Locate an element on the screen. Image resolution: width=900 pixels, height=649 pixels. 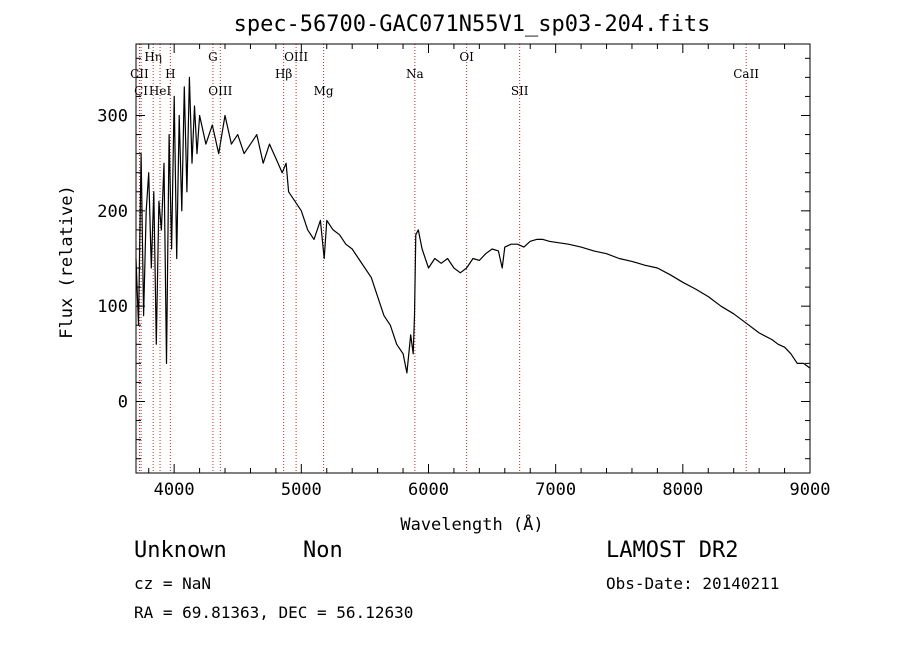
spectral-line-label: CaII is located at coordinates (746, 74).